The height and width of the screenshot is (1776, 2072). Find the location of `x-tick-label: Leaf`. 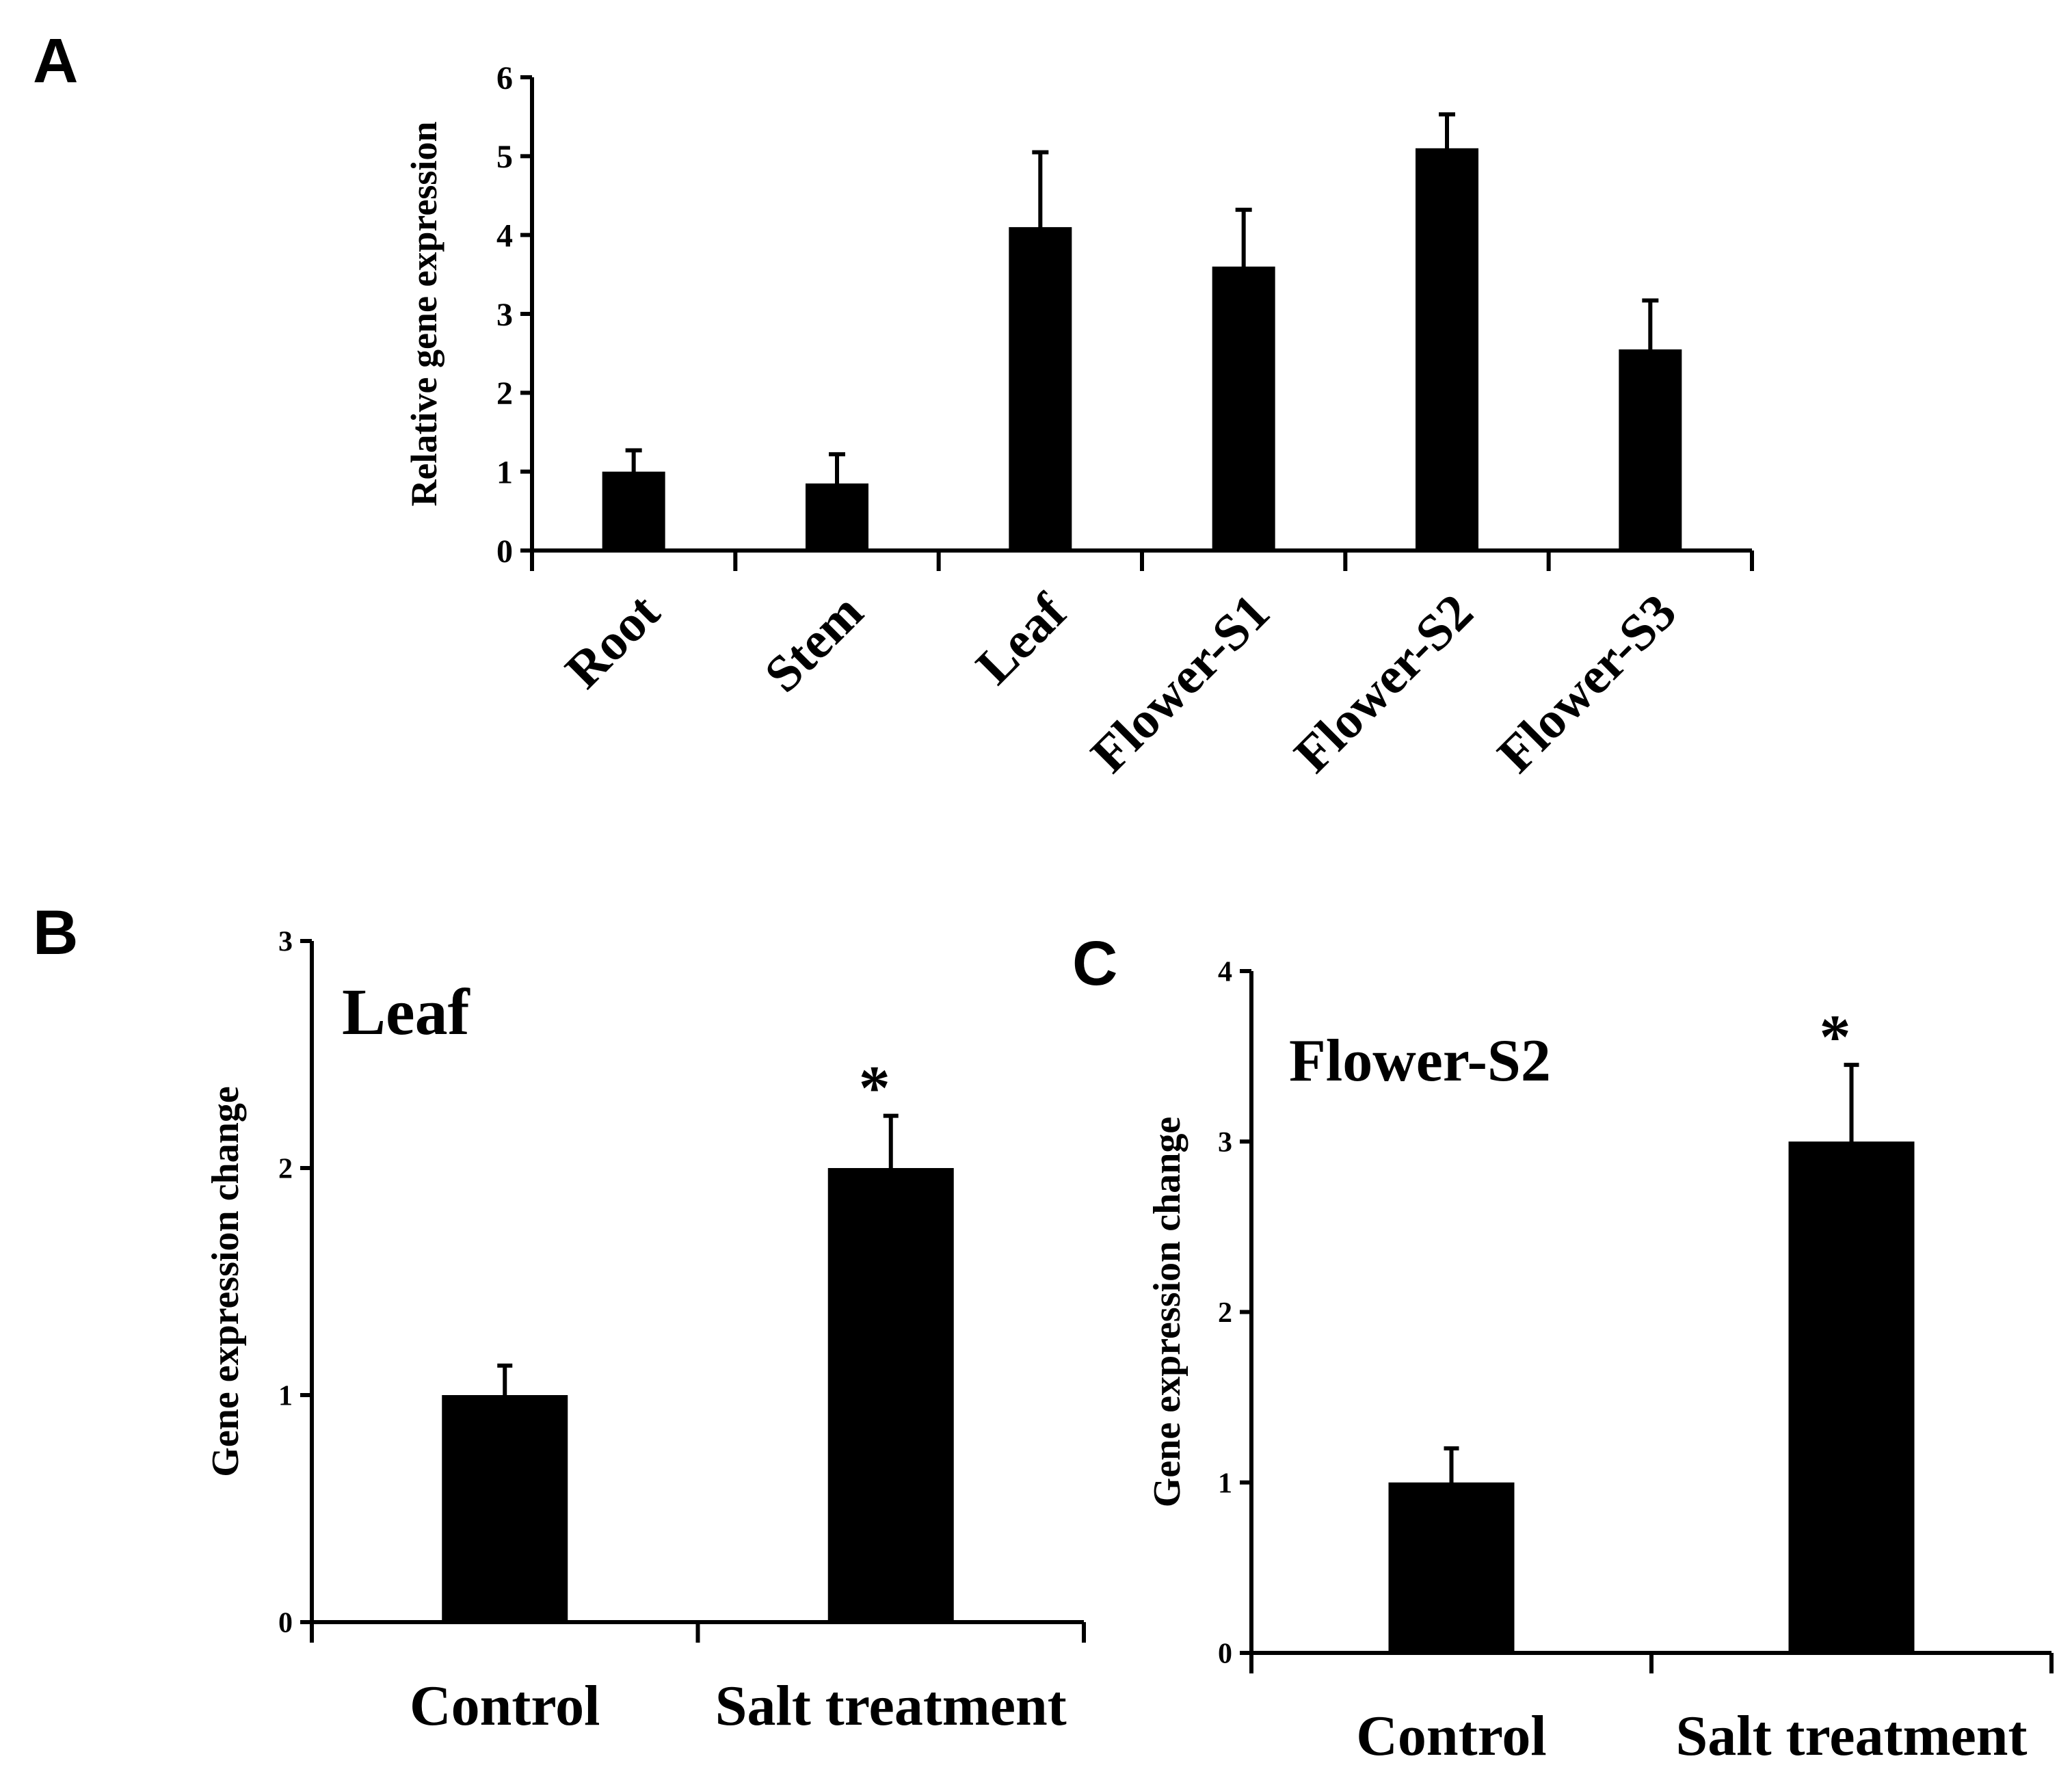

x-tick-label: Leaf is located at coordinates (1021, 638).